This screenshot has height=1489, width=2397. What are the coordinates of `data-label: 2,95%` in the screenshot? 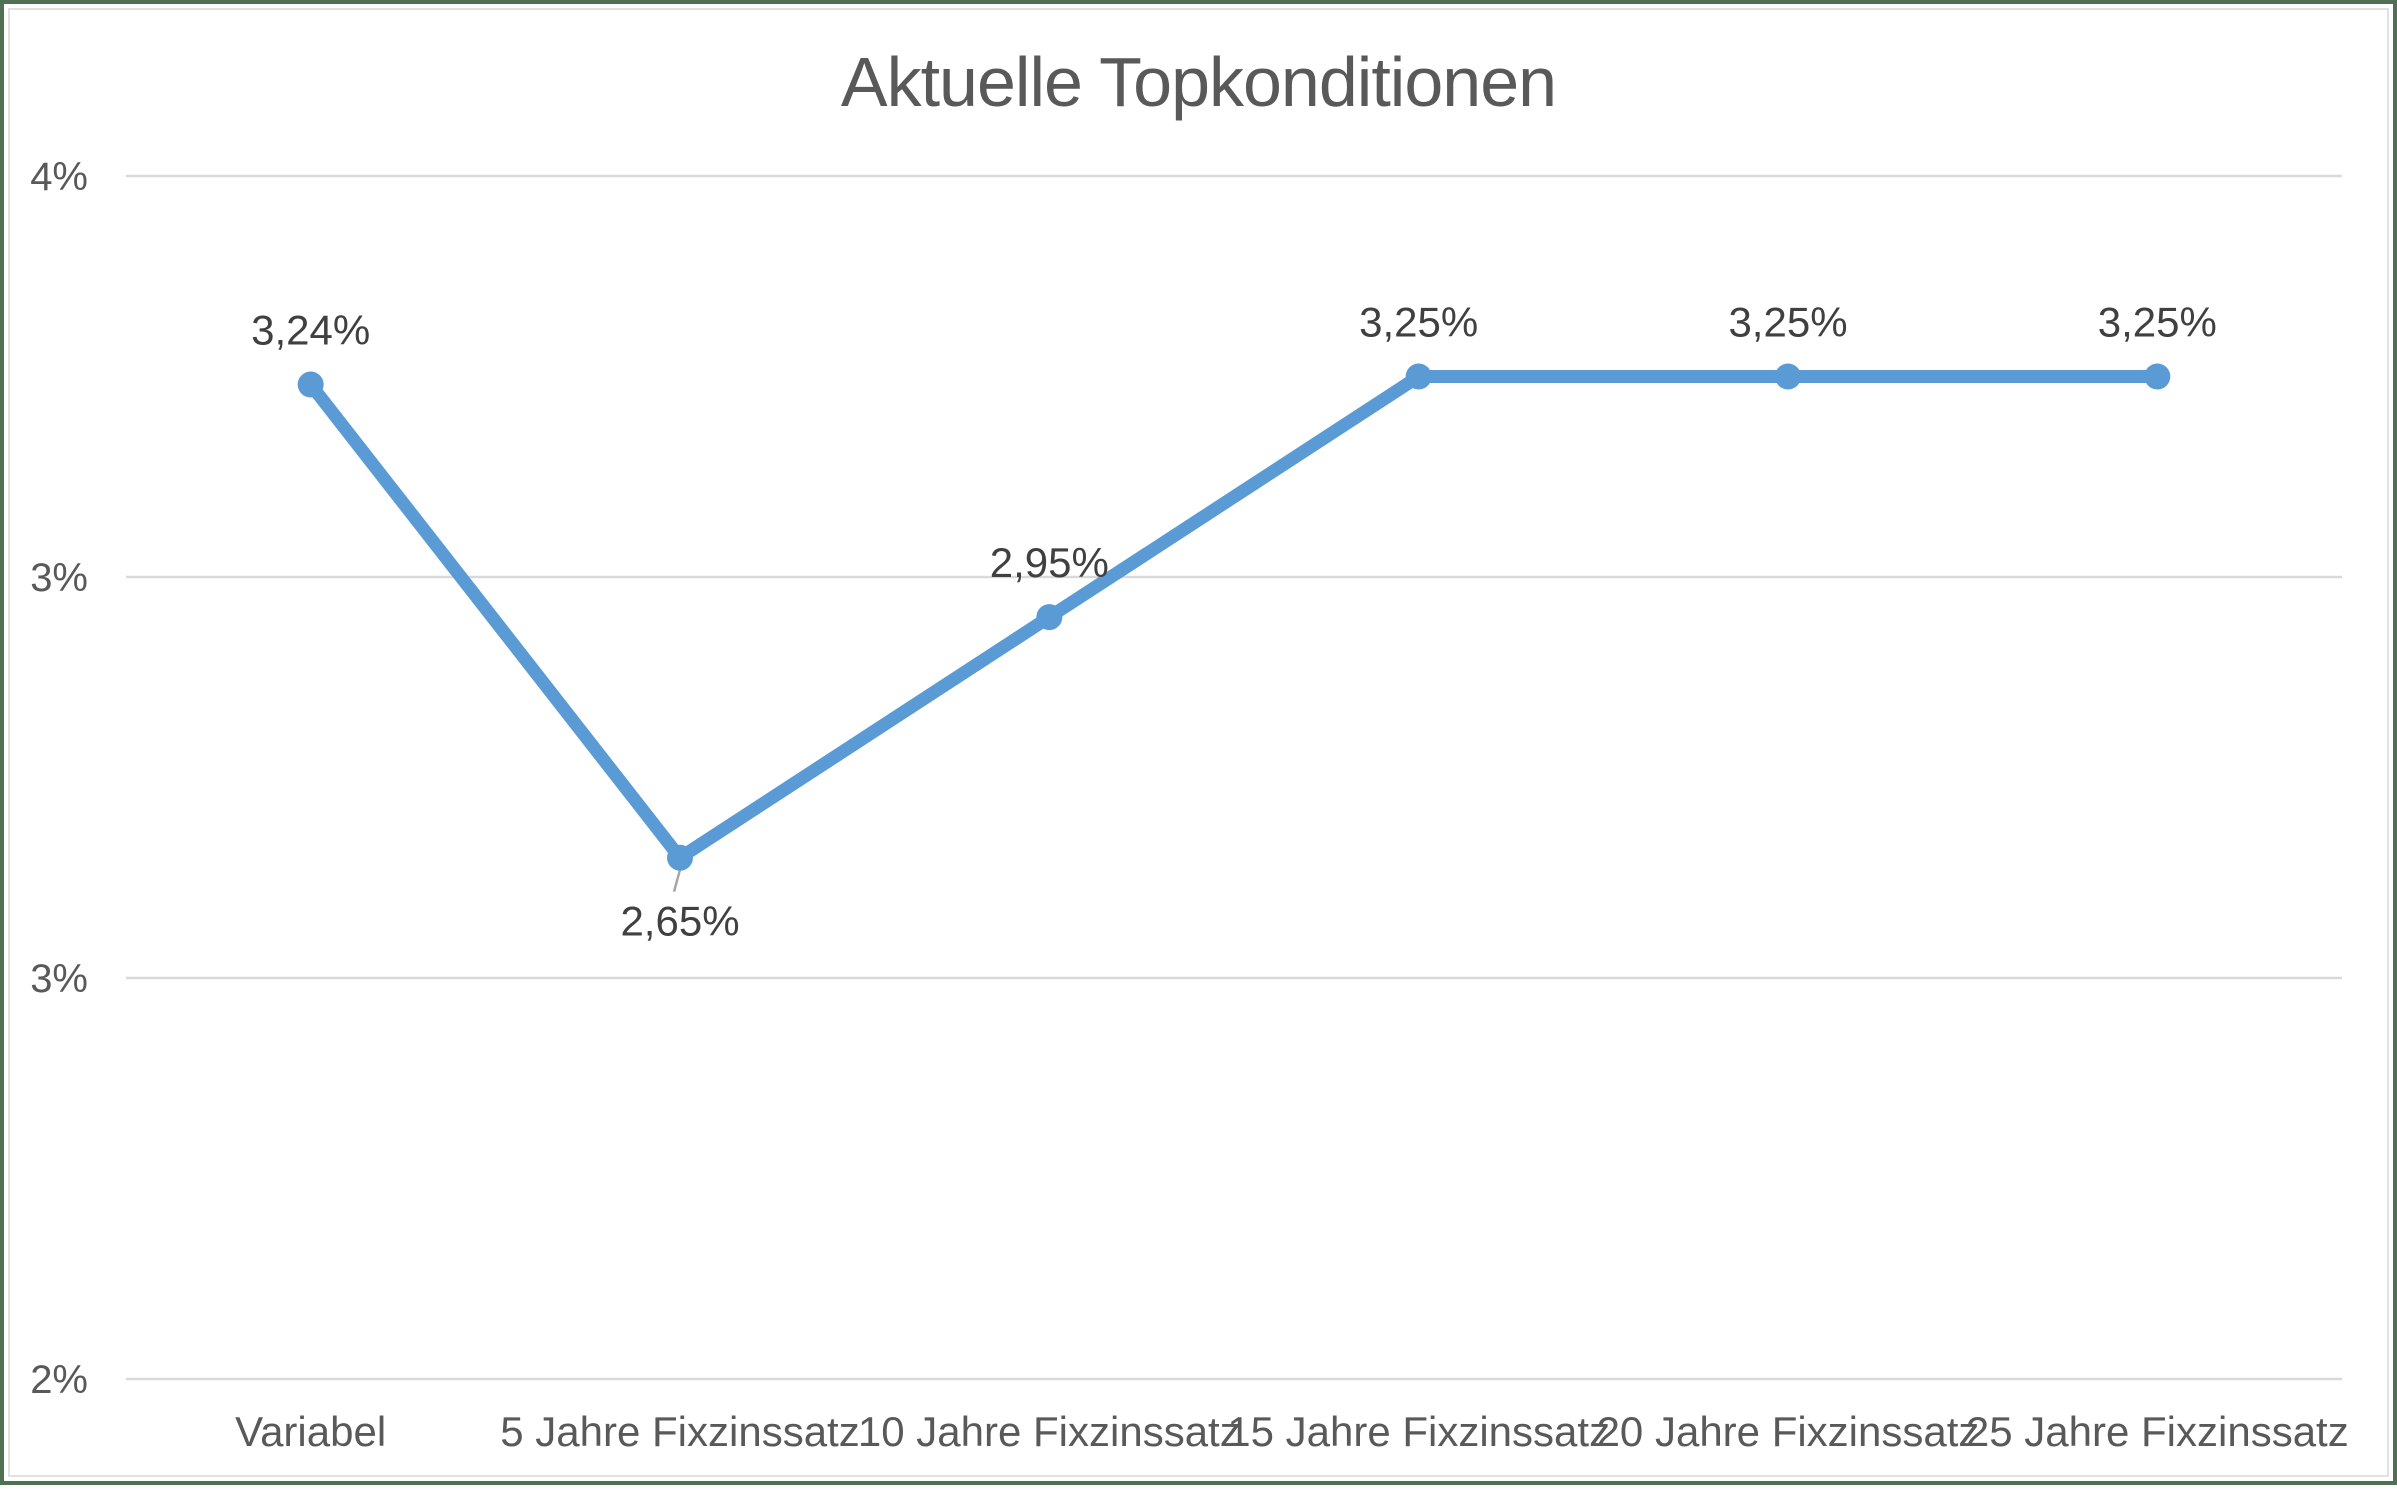 It's located at (1049, 562).